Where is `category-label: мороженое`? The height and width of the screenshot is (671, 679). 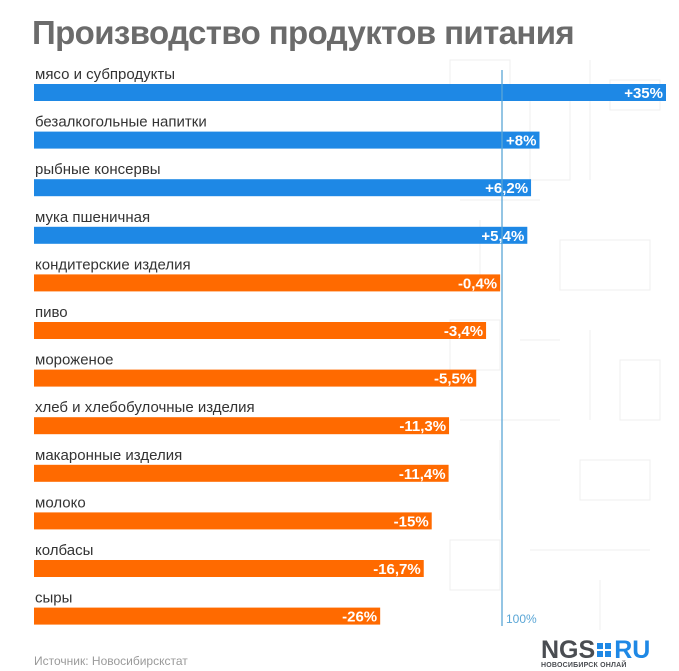
category-label: мороженое is located at coordinates (74, 360).